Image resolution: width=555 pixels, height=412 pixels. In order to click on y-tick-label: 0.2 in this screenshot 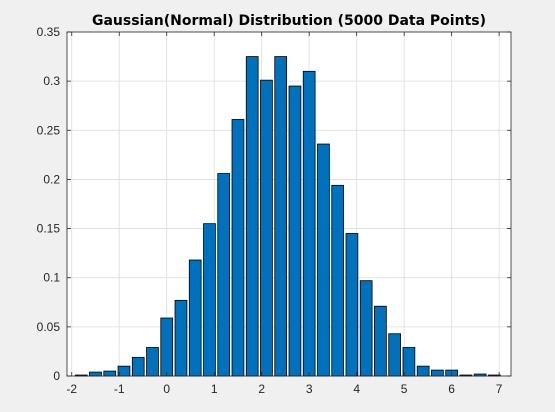, I will do `click(51, 179)`.